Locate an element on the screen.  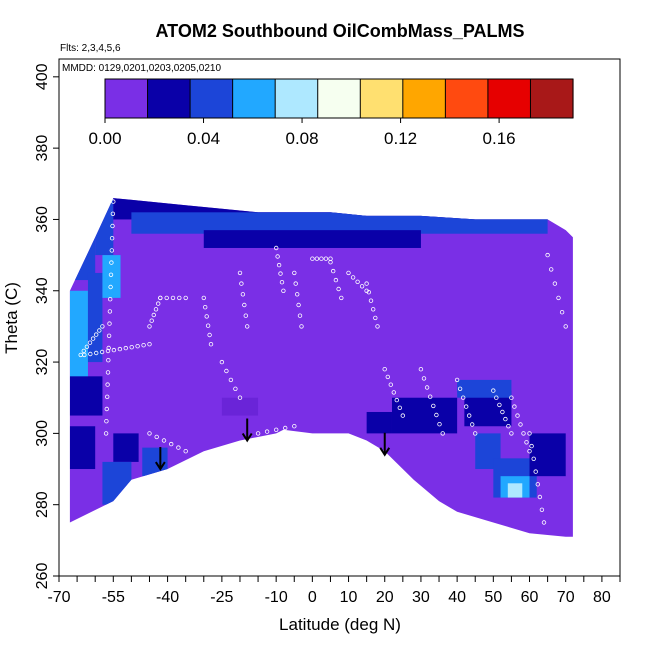
x-tick-label: 20 is located at coordinates (385, 597).